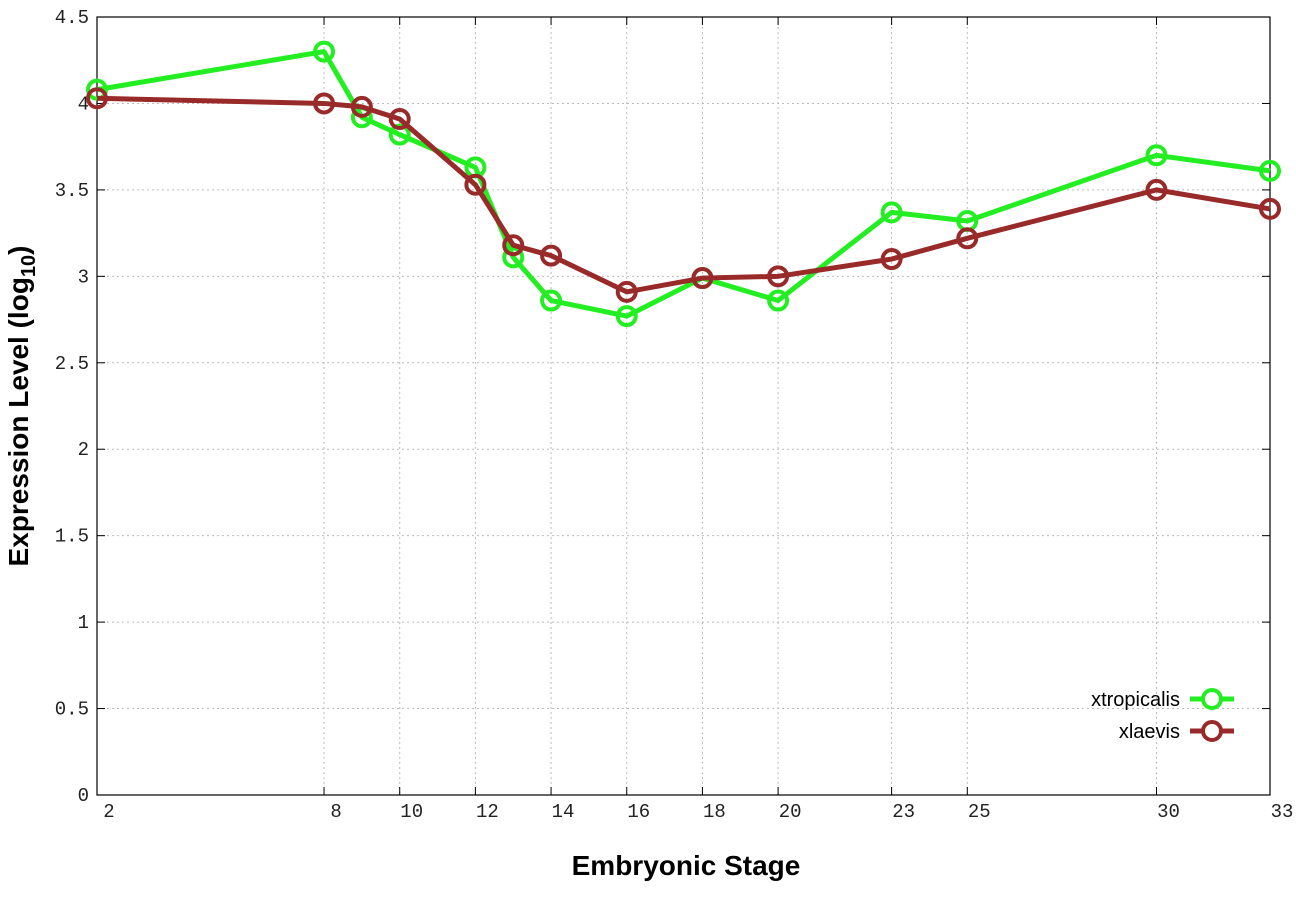  What do you see at coordinates (108, 812) in the screenshot?
I see `x-tick-label: 2` at bounding box center [108, 812].